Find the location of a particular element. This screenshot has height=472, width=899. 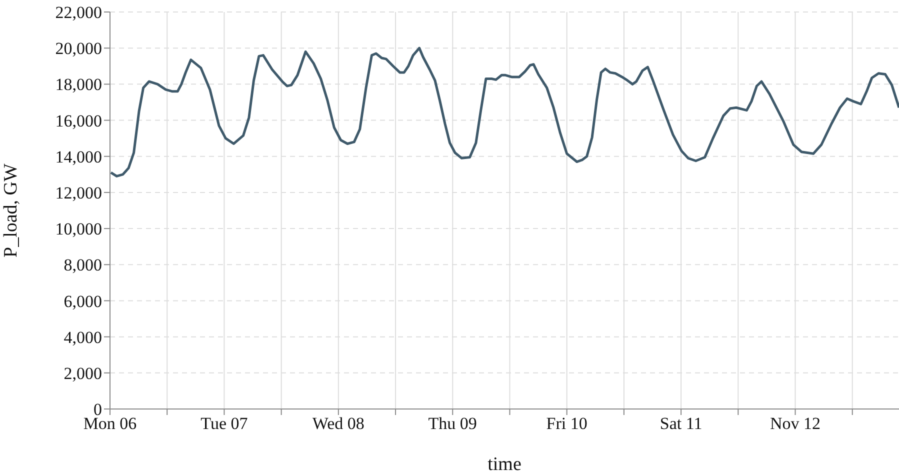

y-tick-label: 10,000 is located at coordinates (78, 229).